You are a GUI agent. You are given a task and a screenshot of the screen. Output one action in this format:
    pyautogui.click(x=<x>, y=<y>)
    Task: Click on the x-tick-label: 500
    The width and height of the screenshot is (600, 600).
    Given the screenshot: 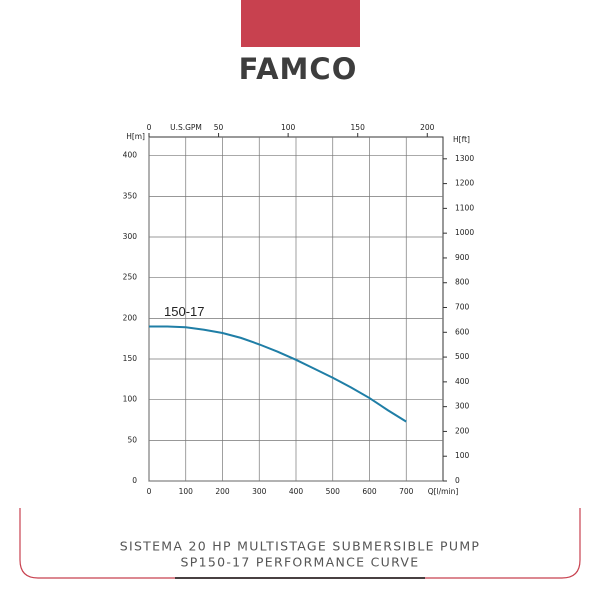 What is the action you would take?
    pyautogui.click(x=333, y=491)
    